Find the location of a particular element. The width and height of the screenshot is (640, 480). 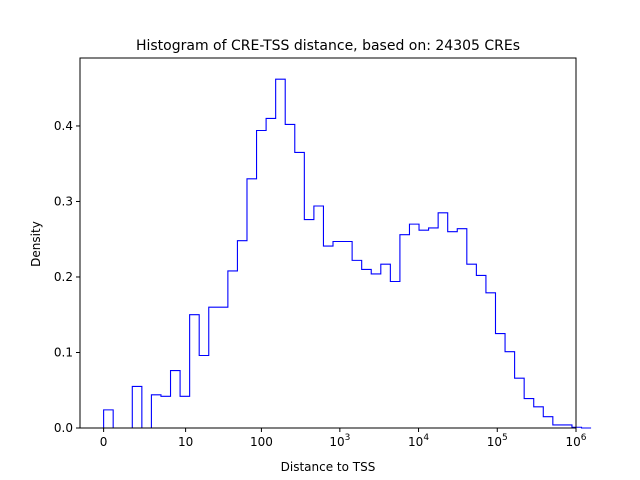

x-tick-label: 10⁵ is located at coordinates (497, 441).